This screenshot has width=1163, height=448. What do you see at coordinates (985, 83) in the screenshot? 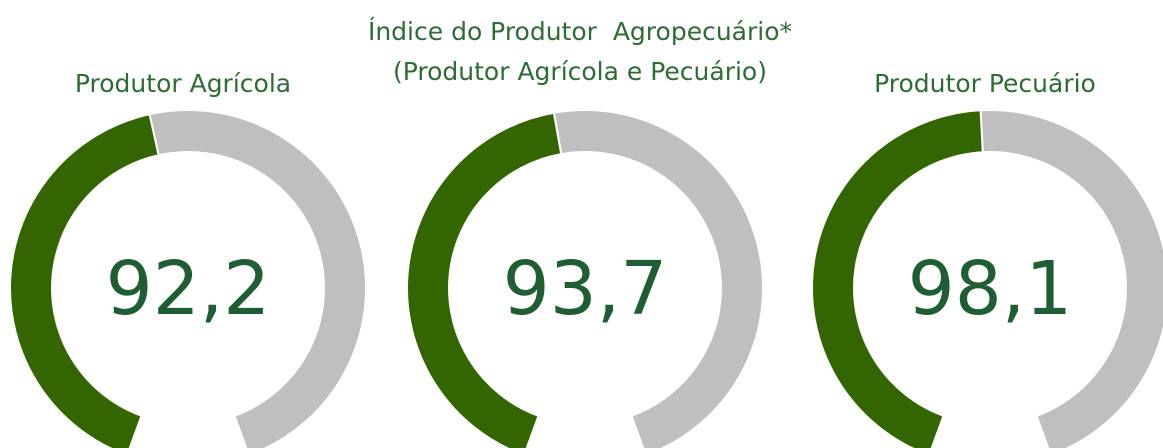
I see `gauge-title: Produtor Pecuário` at bounding box center [985, 83].